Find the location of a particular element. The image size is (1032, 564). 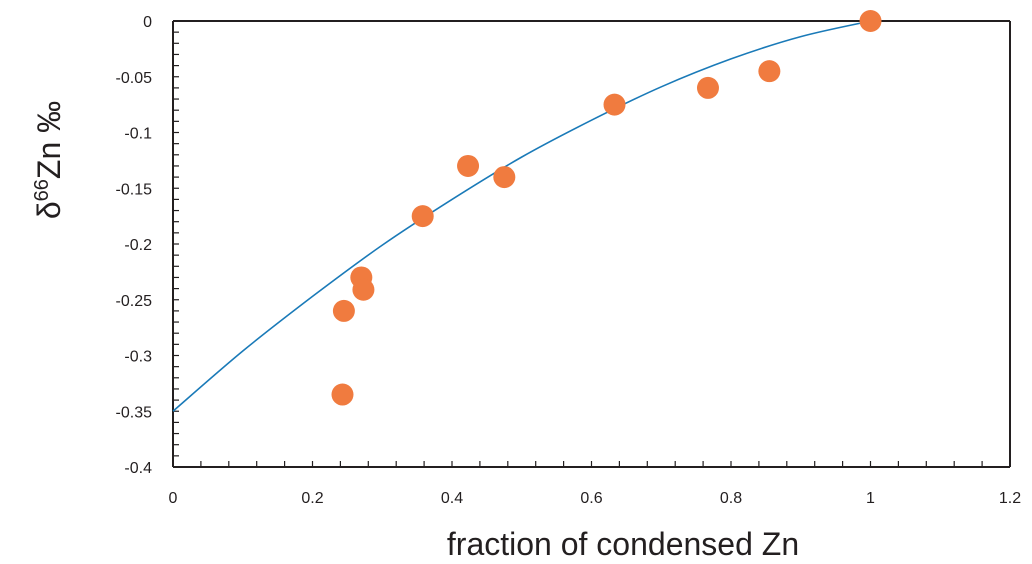

y-tick-label: -0.1 is located at coordinates (138, 134).